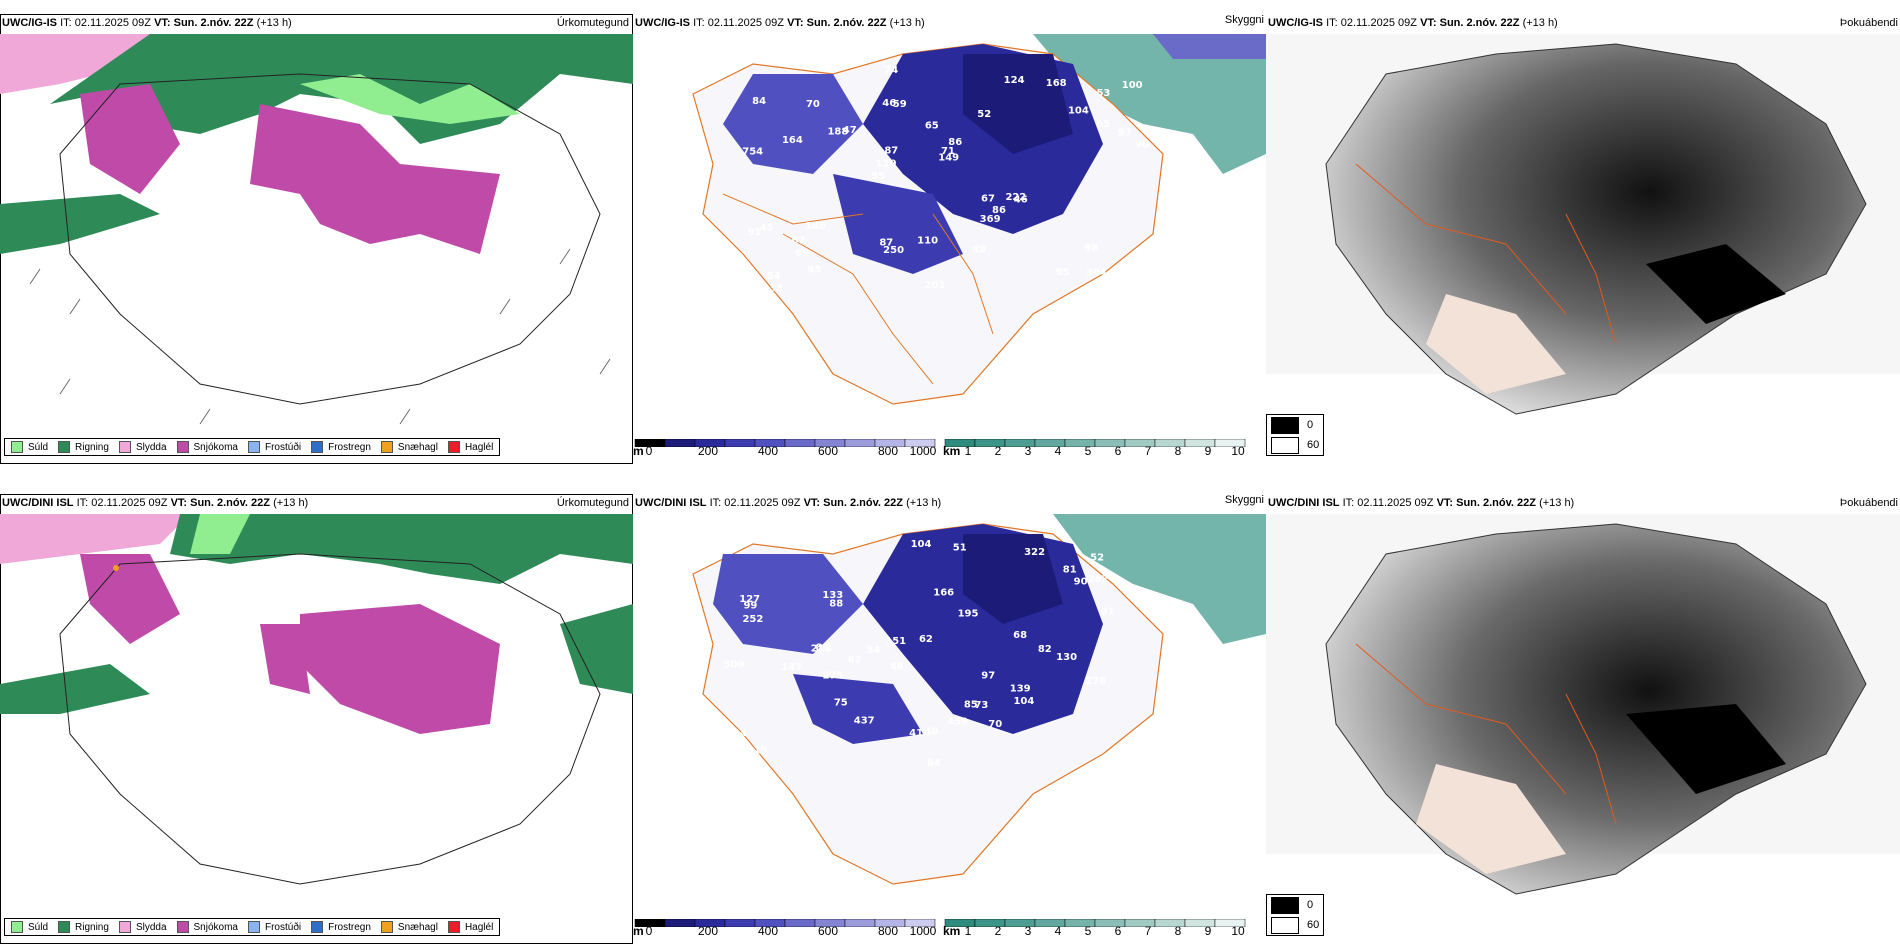 Image resolution: width=1900 pixels, height=950 pixels. Describe the element at coordinates (841, 702) in the screenshot. I see `cloud-base-label: 75` at that location.